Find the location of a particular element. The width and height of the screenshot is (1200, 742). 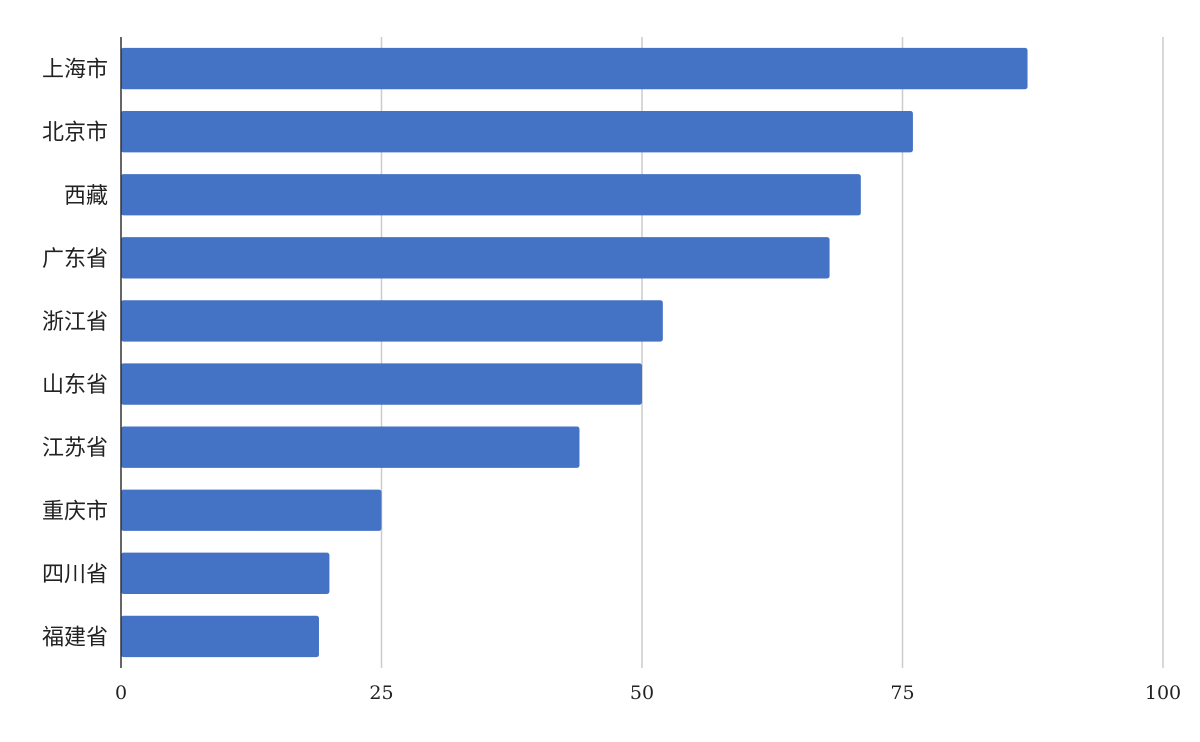

bar-北京市 is located at coordinates (517, 131).